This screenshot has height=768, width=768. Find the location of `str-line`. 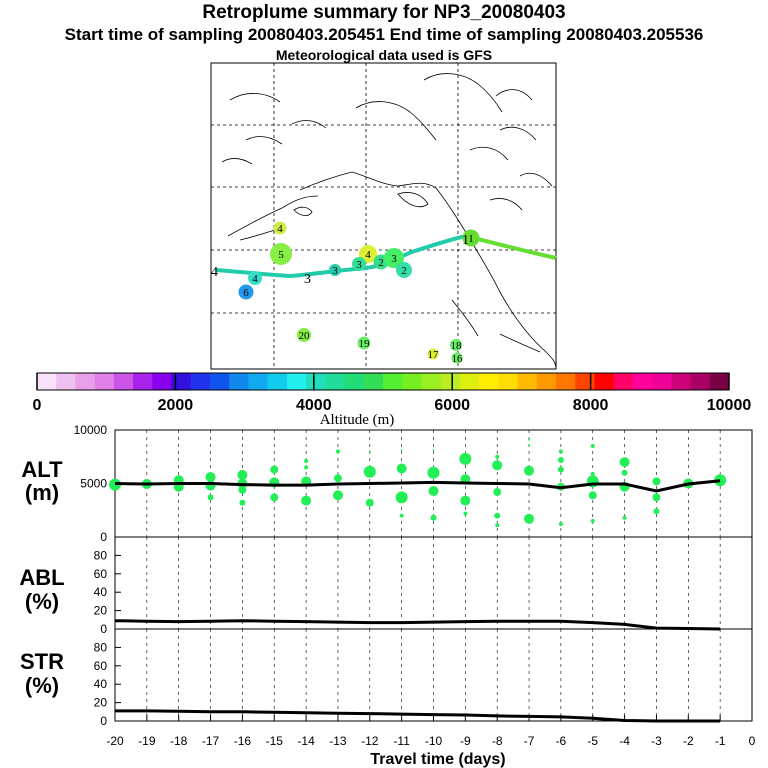

str-line is located at coordinates (418, 716).